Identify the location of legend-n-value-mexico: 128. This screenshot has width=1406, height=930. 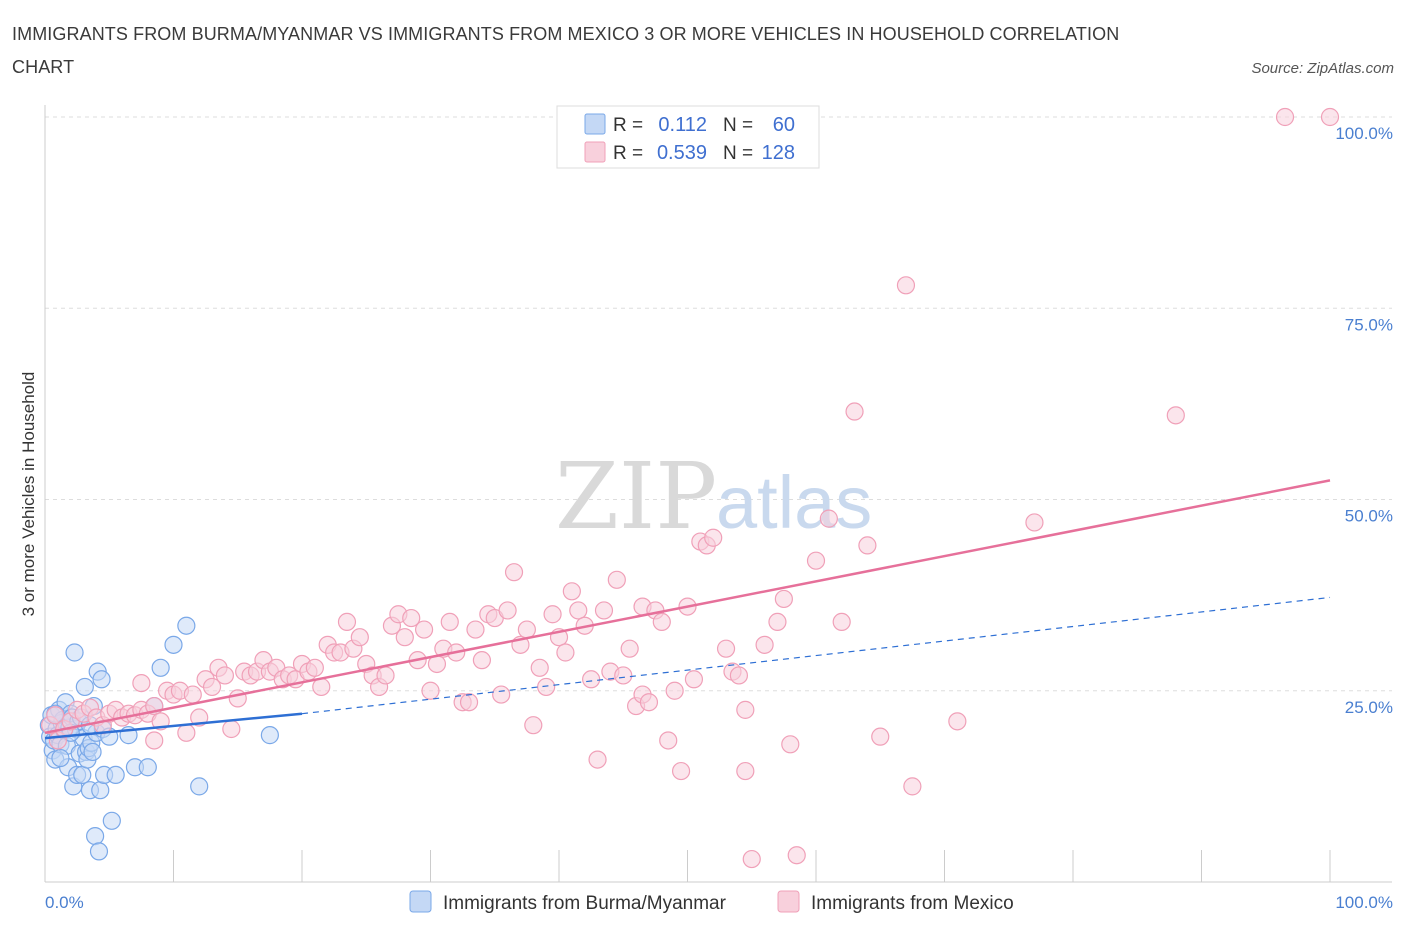
(778, 153).